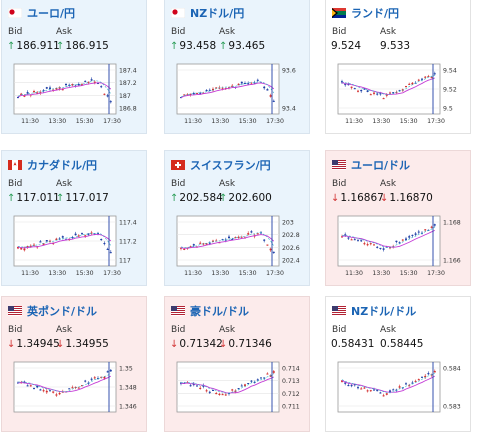  What do you see at coordinates (64, 32) in the screenshot?
I see `ask-label: Ask` at bounding box center [64, 32].